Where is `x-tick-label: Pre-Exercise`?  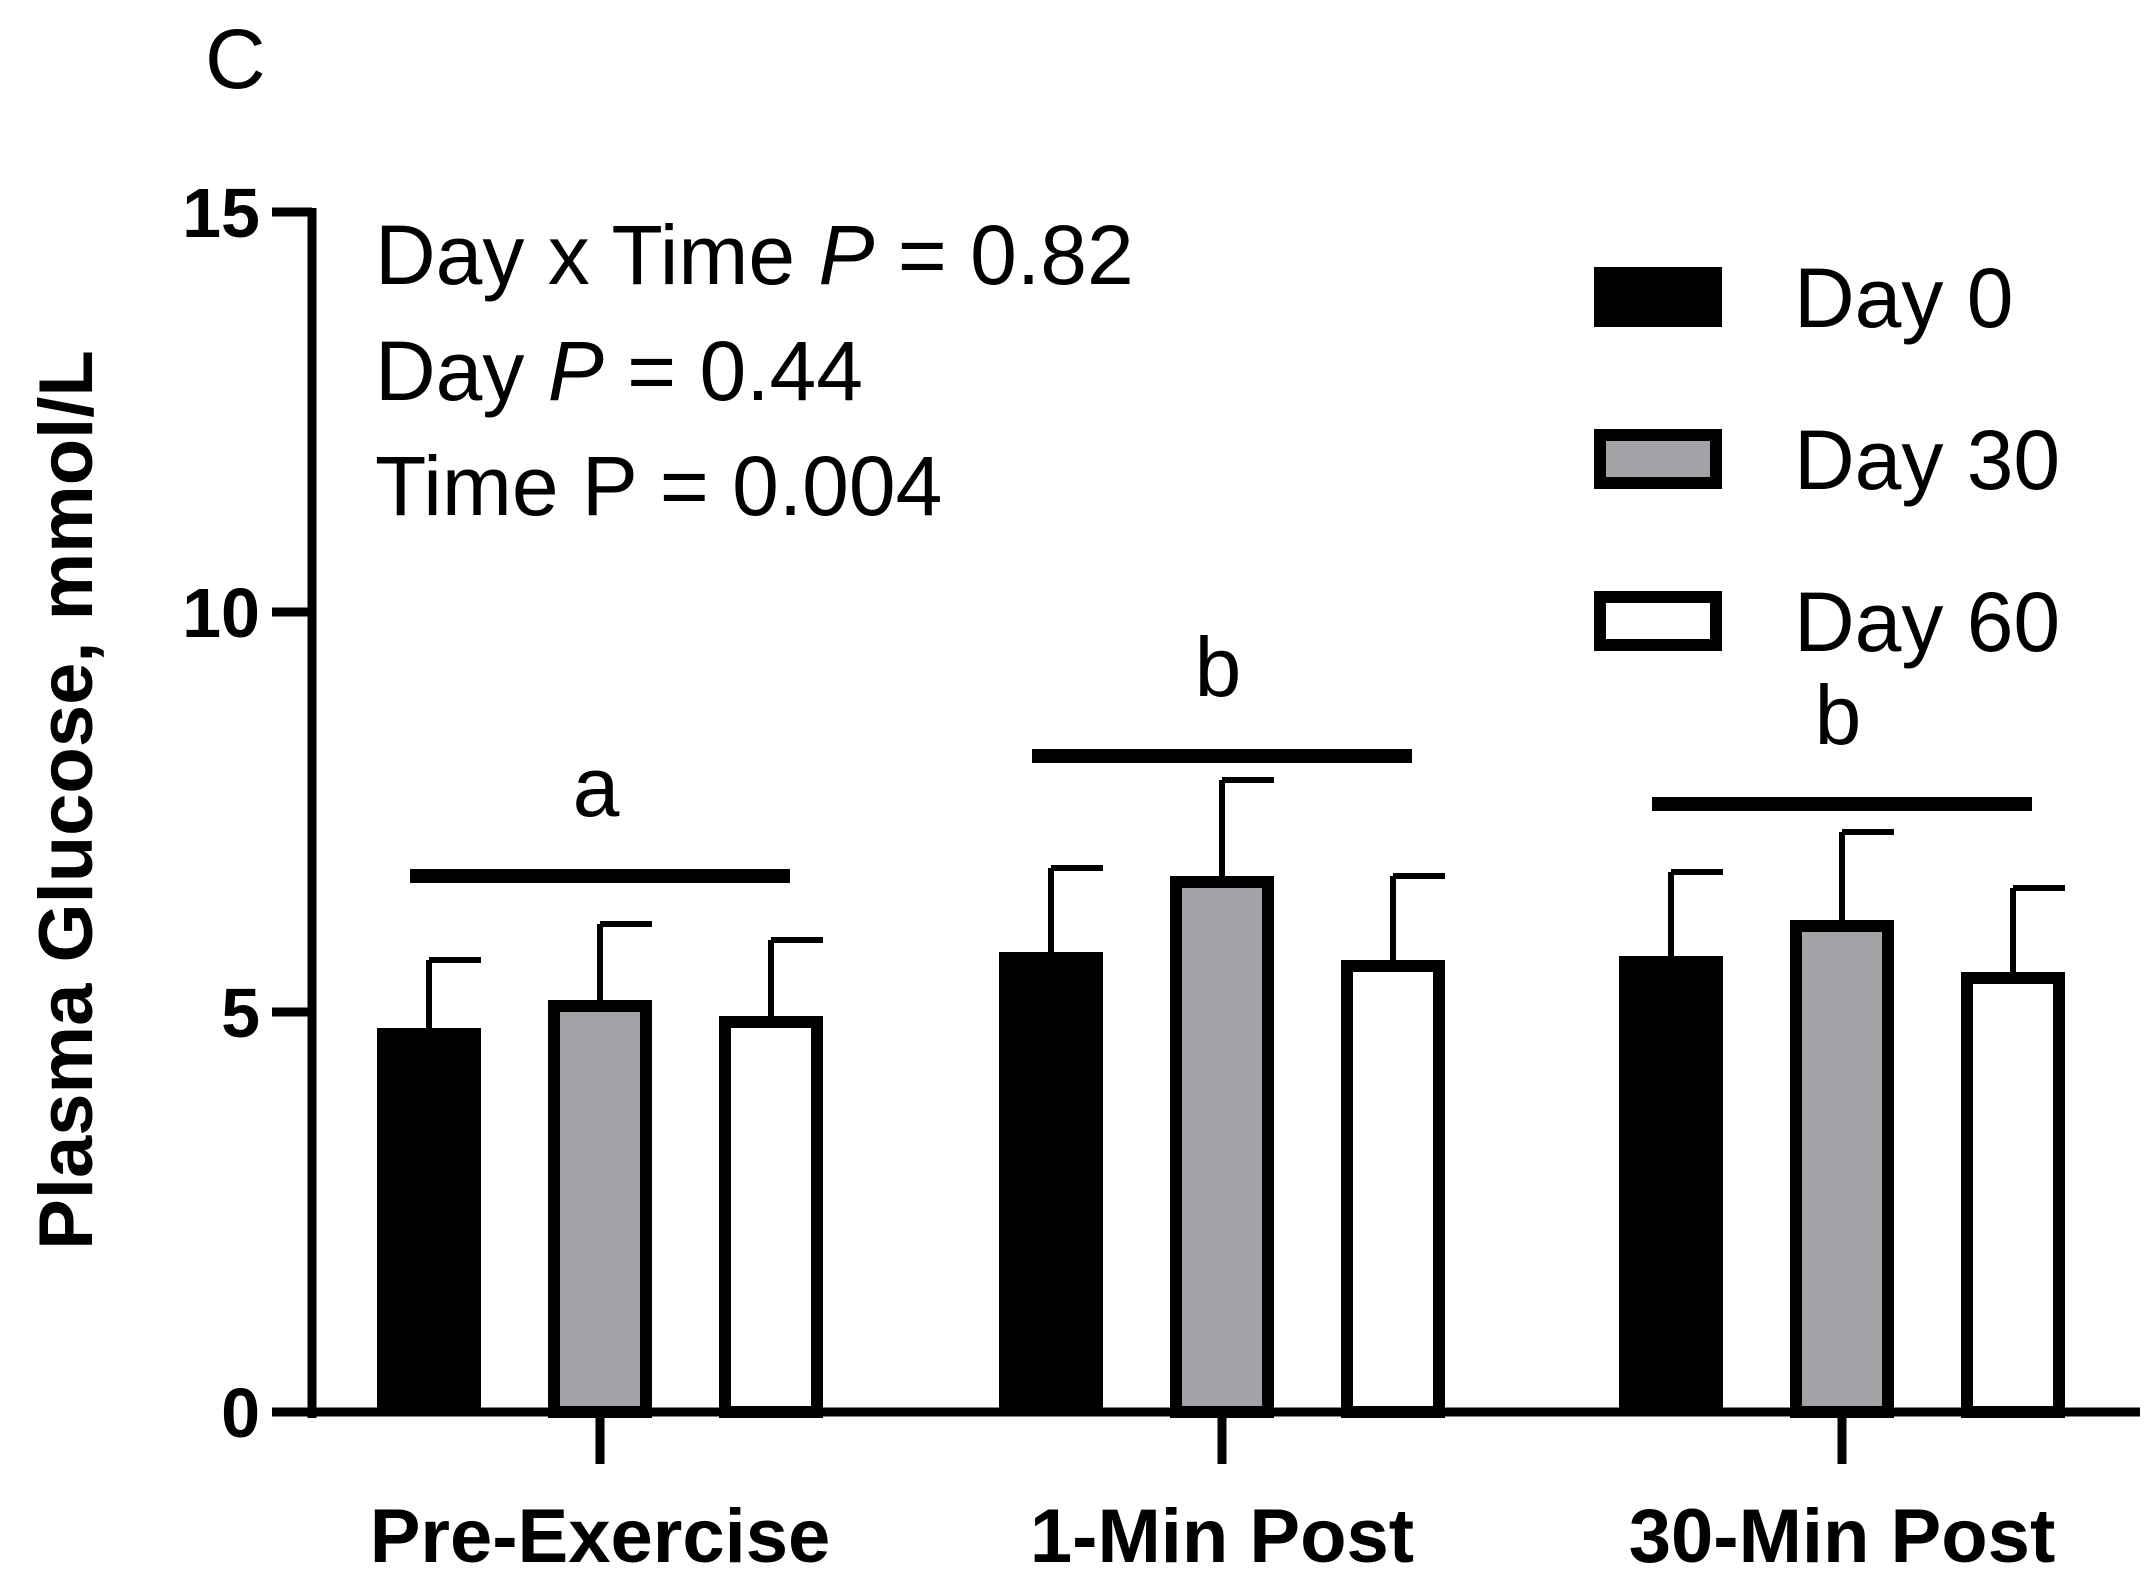 x-tick-label: Pre-Exercise is located at coordinates (600, 1535).